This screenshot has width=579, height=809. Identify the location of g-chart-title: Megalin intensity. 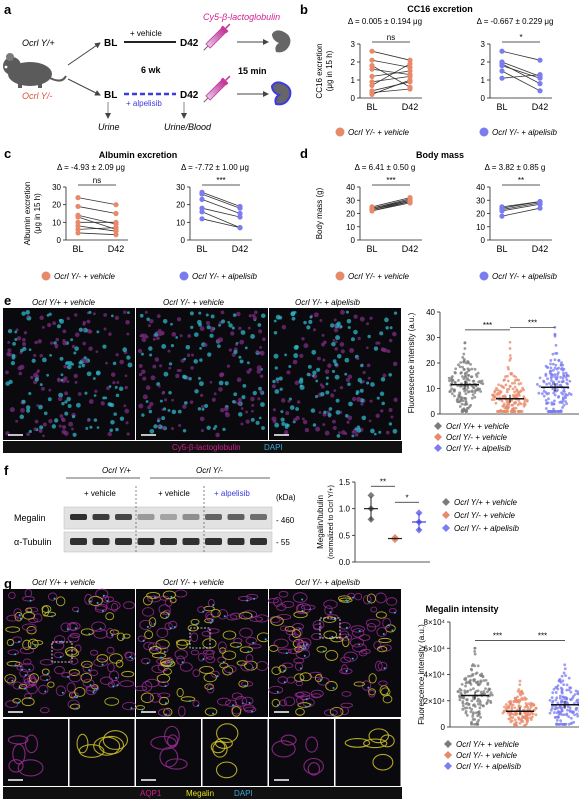
(461, 609).